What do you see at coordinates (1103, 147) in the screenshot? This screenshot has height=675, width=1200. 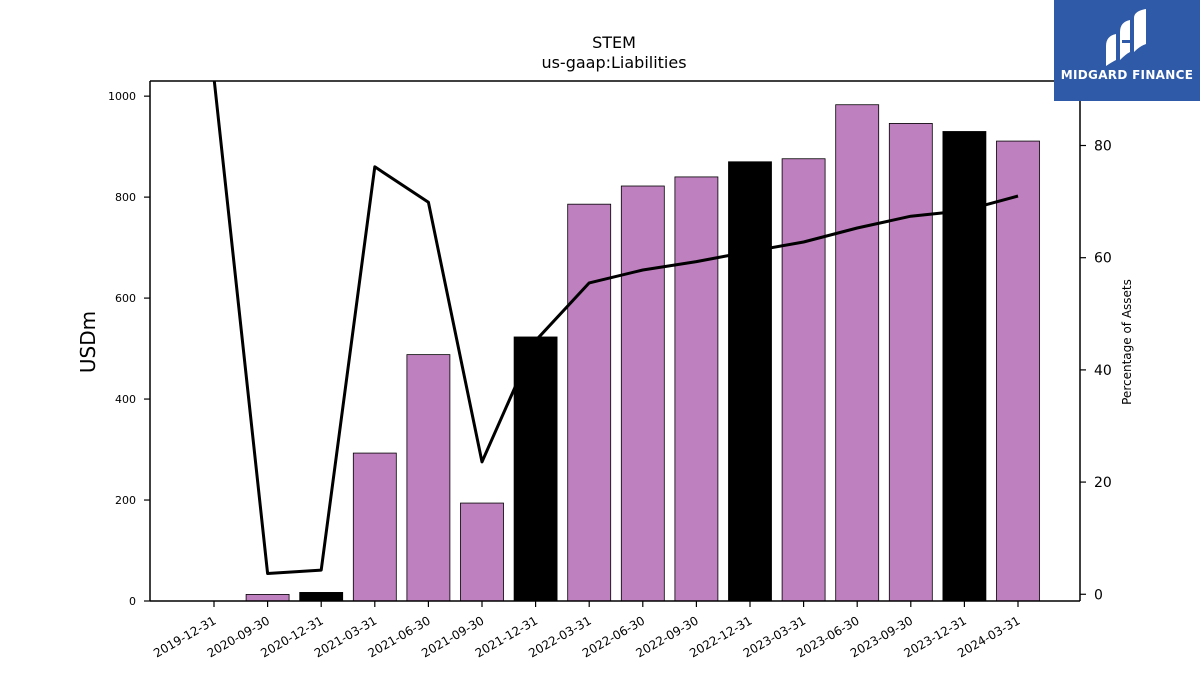 I see `y2-tick-label: 80` at bounding box center [1103, 147].